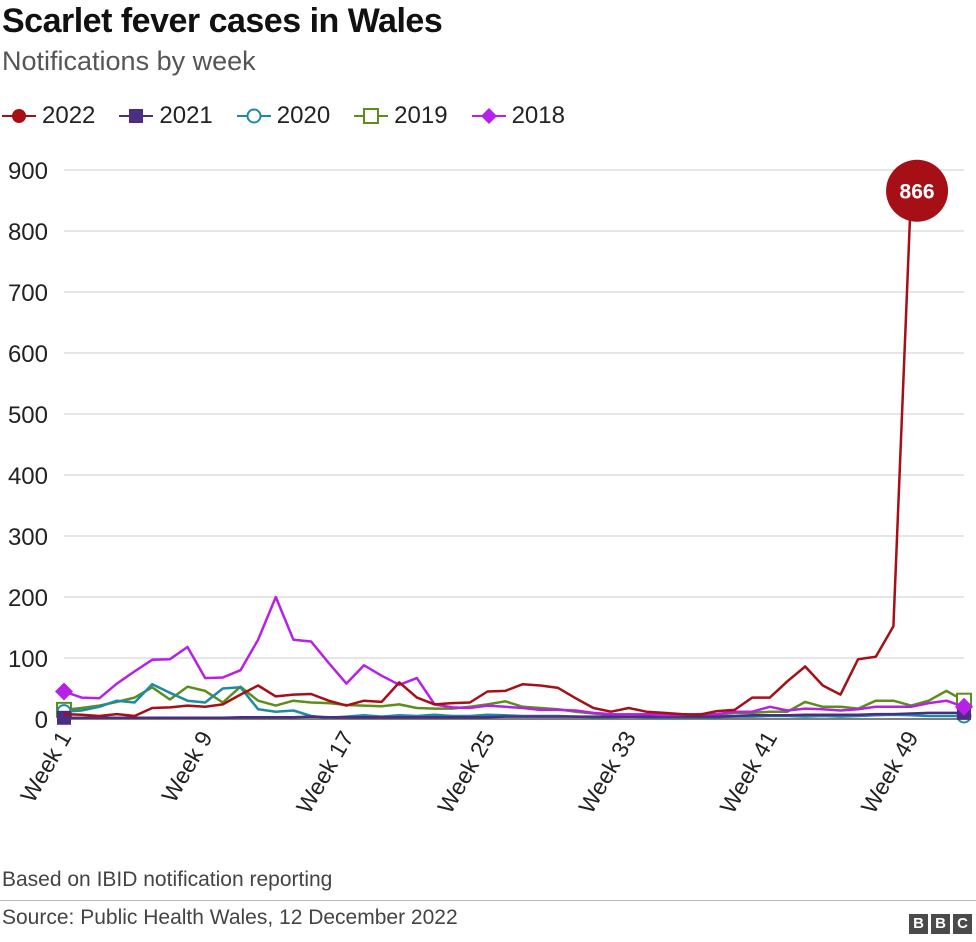  What do you see at coordinates (28, 232) in the screenshot?
I see `y-tick-label: 800` at bounding box center [28, 232].